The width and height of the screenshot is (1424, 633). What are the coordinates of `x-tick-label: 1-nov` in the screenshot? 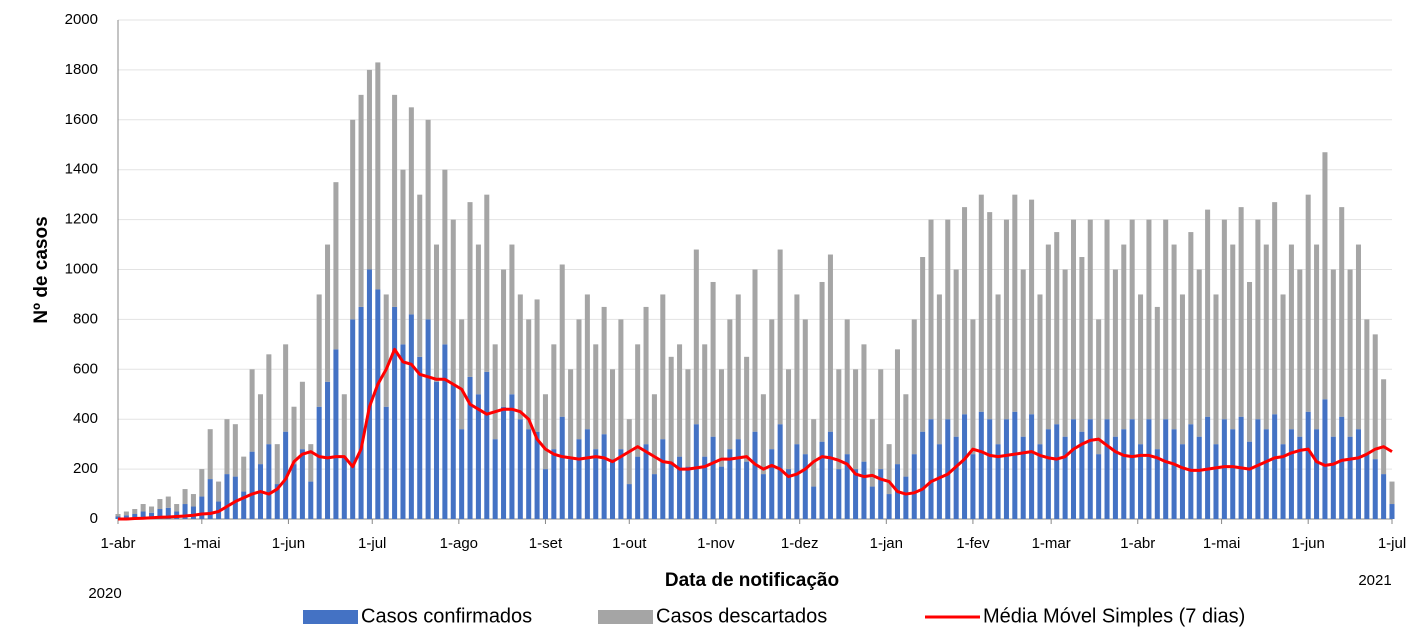 It's located at (716, 543).